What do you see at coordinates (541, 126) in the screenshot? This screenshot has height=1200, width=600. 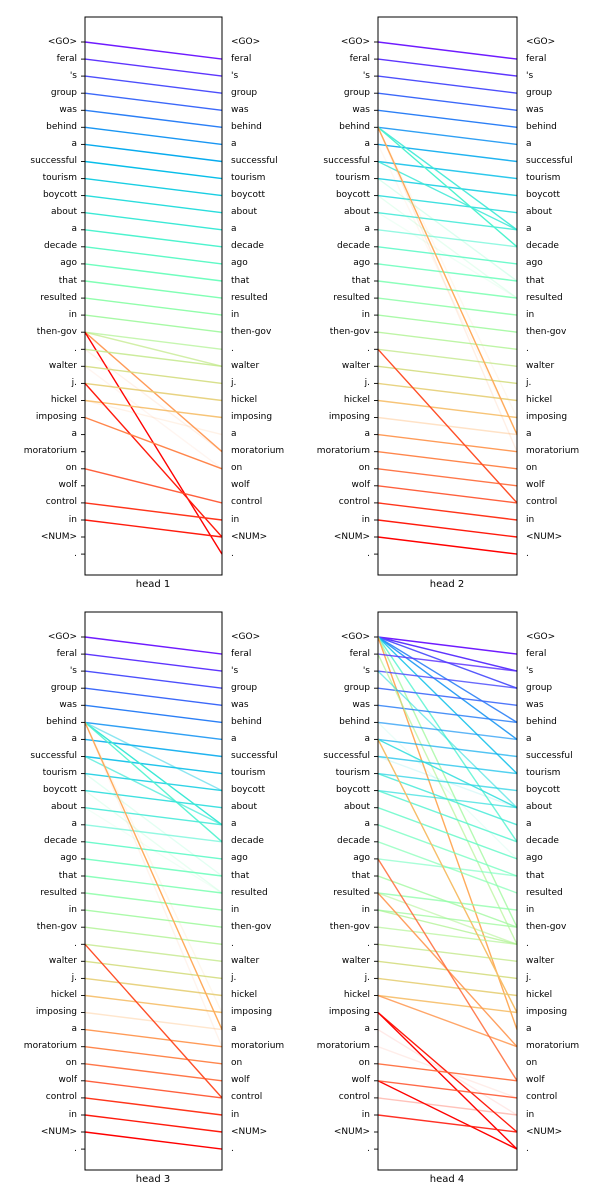 I see `token-label-right: behind` at bounding box center [541, 126].